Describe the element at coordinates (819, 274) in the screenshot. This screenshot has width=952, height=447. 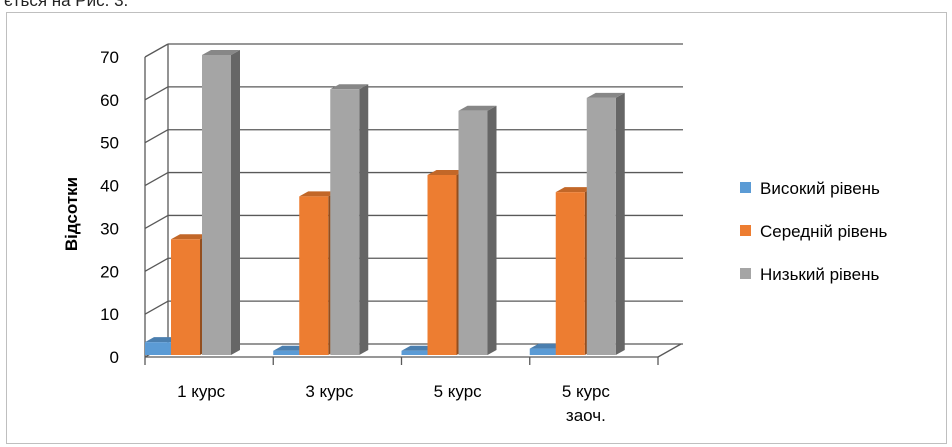
I see `legend-label: Низький рівень` at that location.